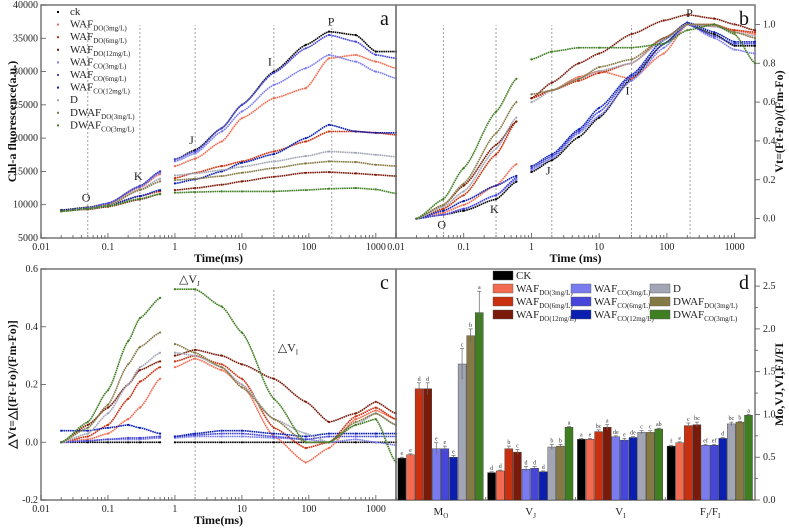  I want to click on series-dwaf-co-3mg-l-, so click(229, 200).